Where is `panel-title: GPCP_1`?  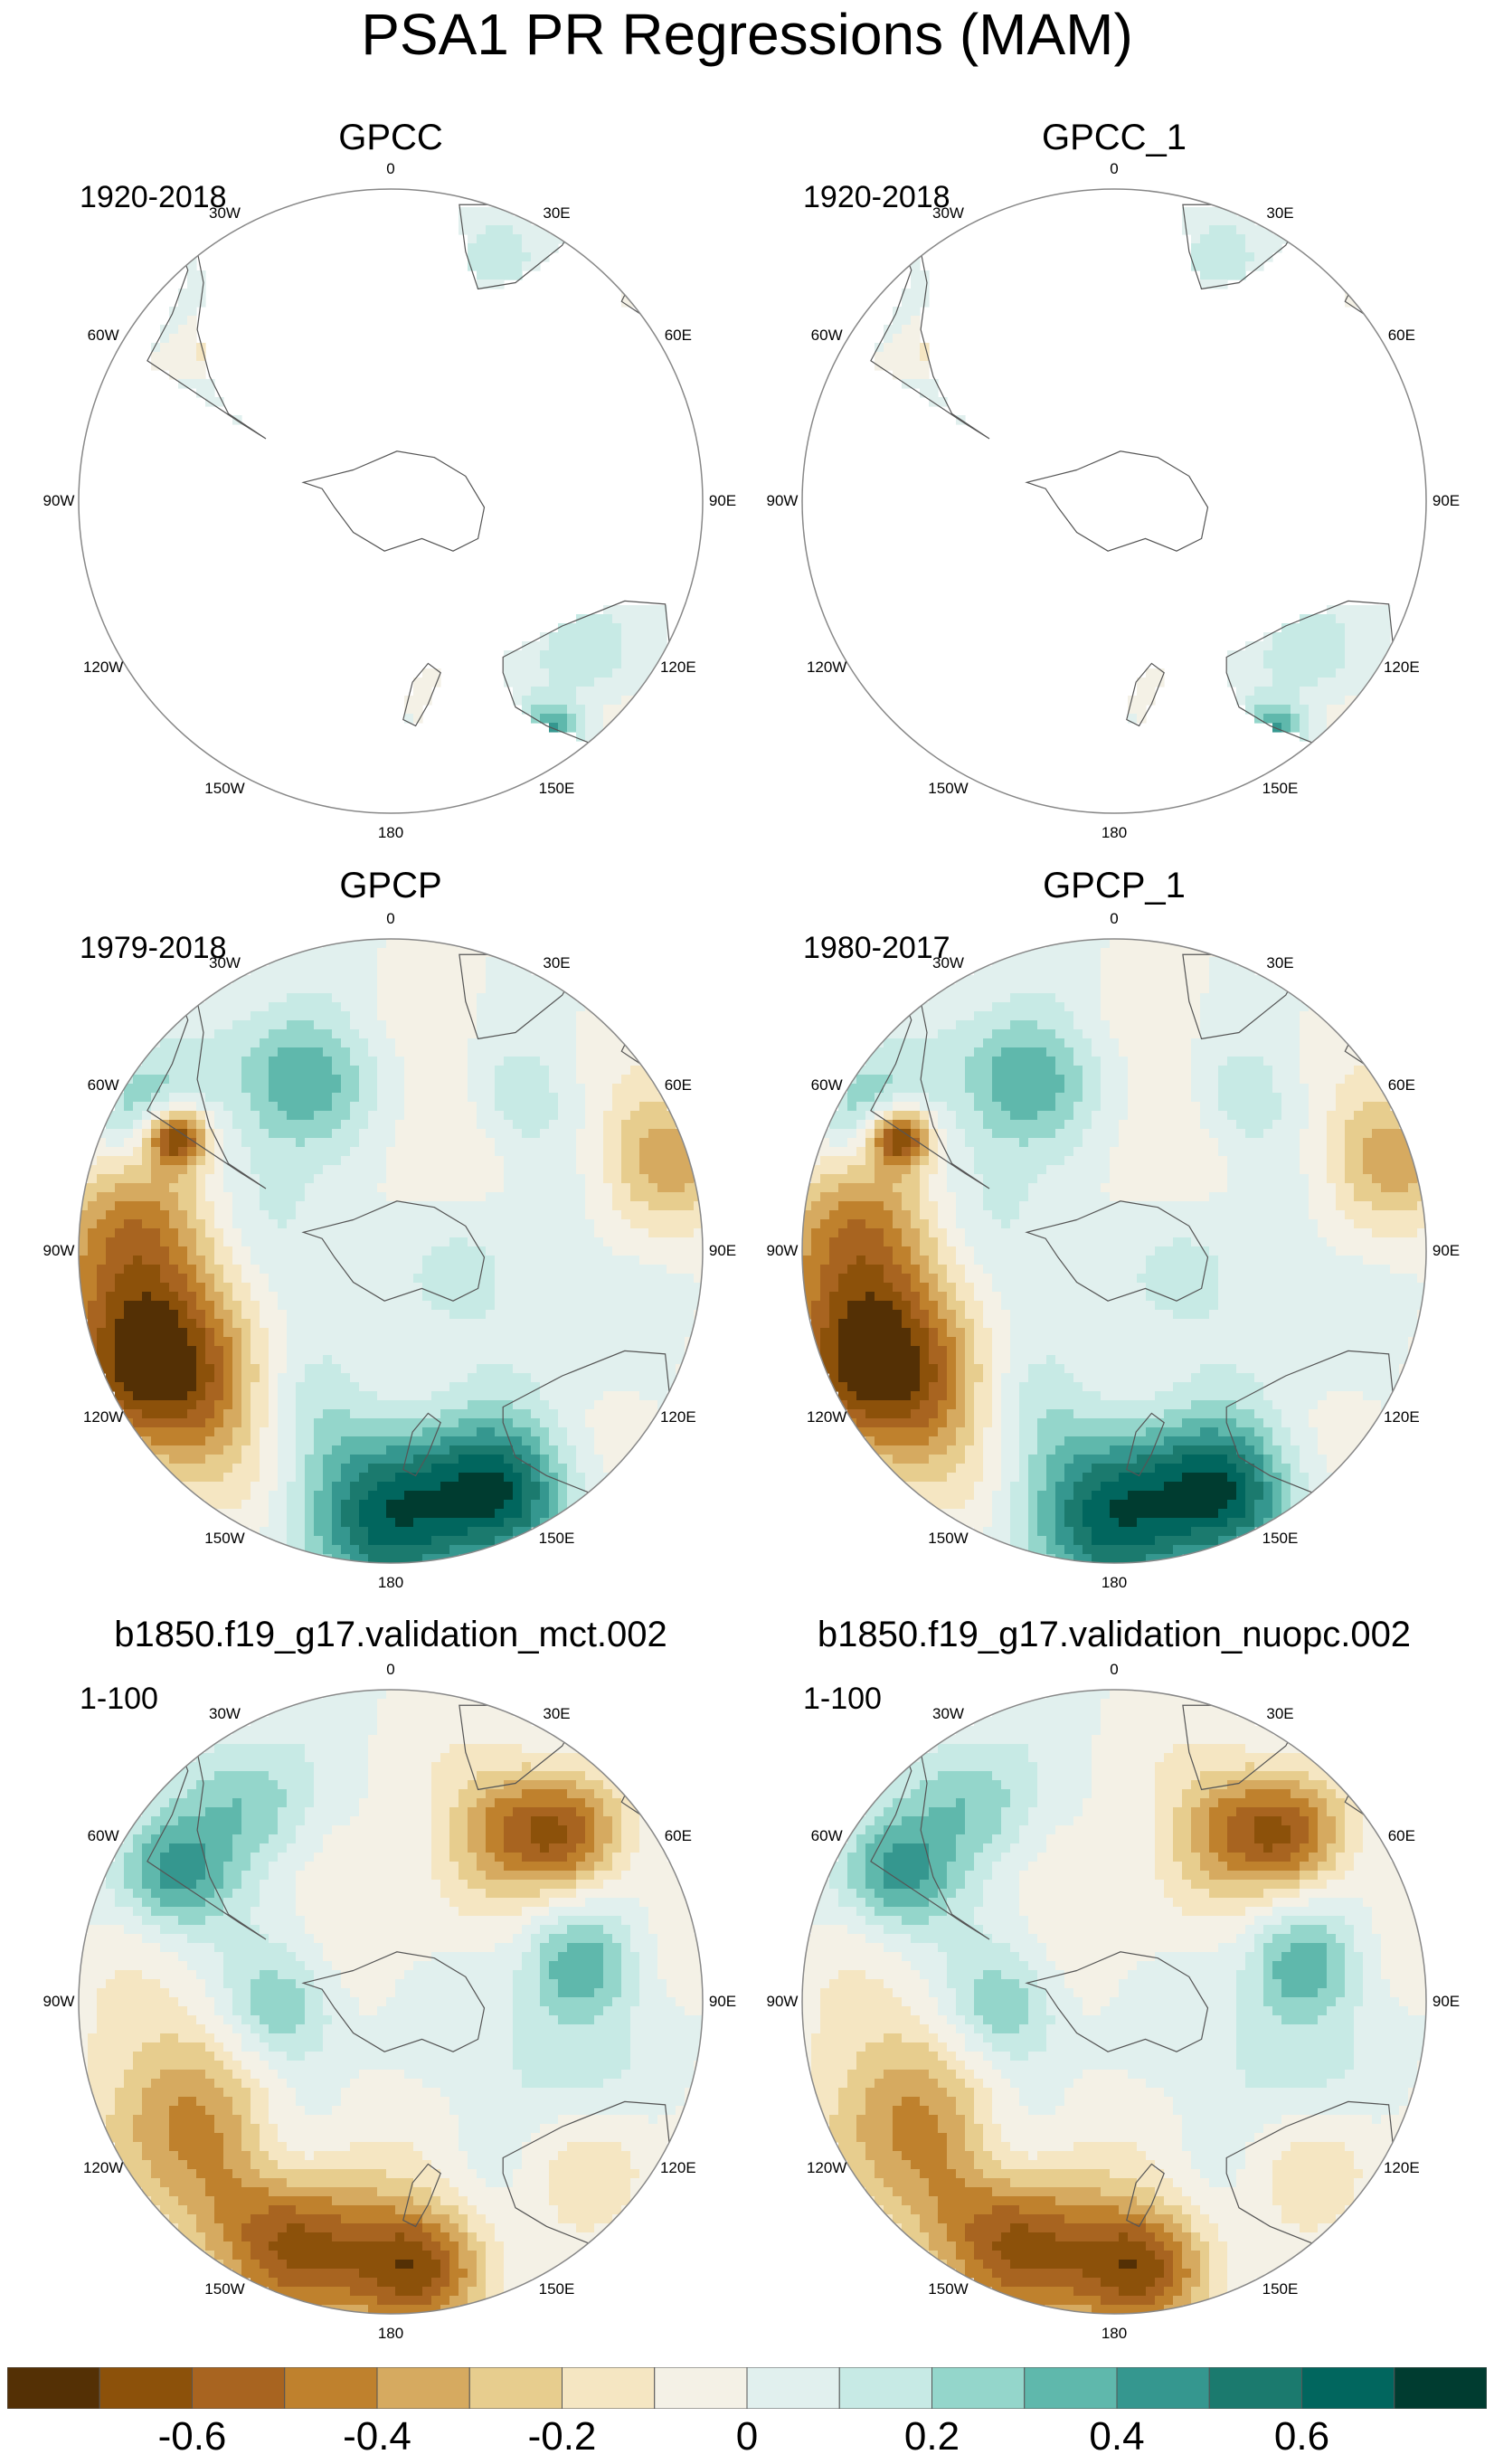 panel-title: GPCP_1 is located at coordinates (1114, 885).